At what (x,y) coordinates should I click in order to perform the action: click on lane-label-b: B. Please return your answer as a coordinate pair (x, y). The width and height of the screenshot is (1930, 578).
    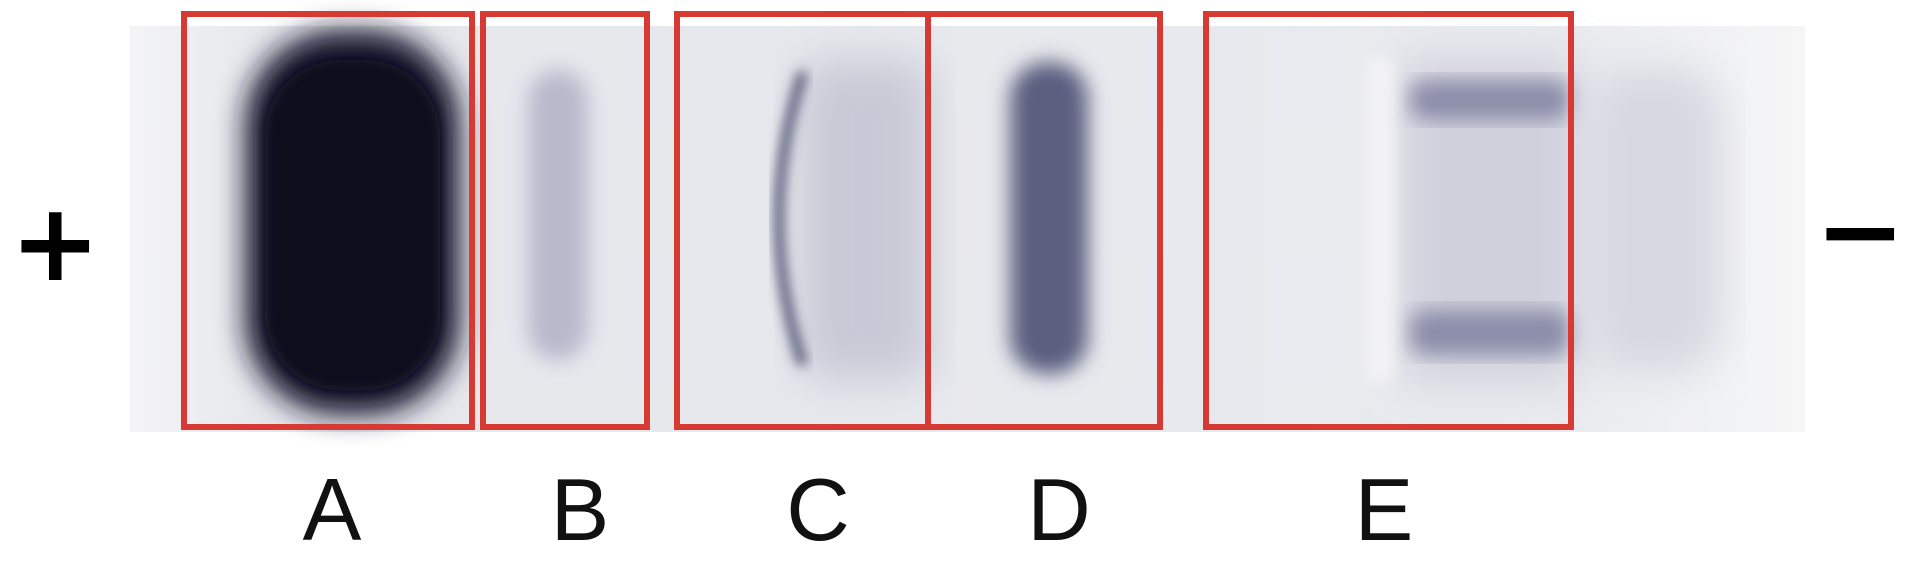
    Looking at the image, I should click on (580, 509).